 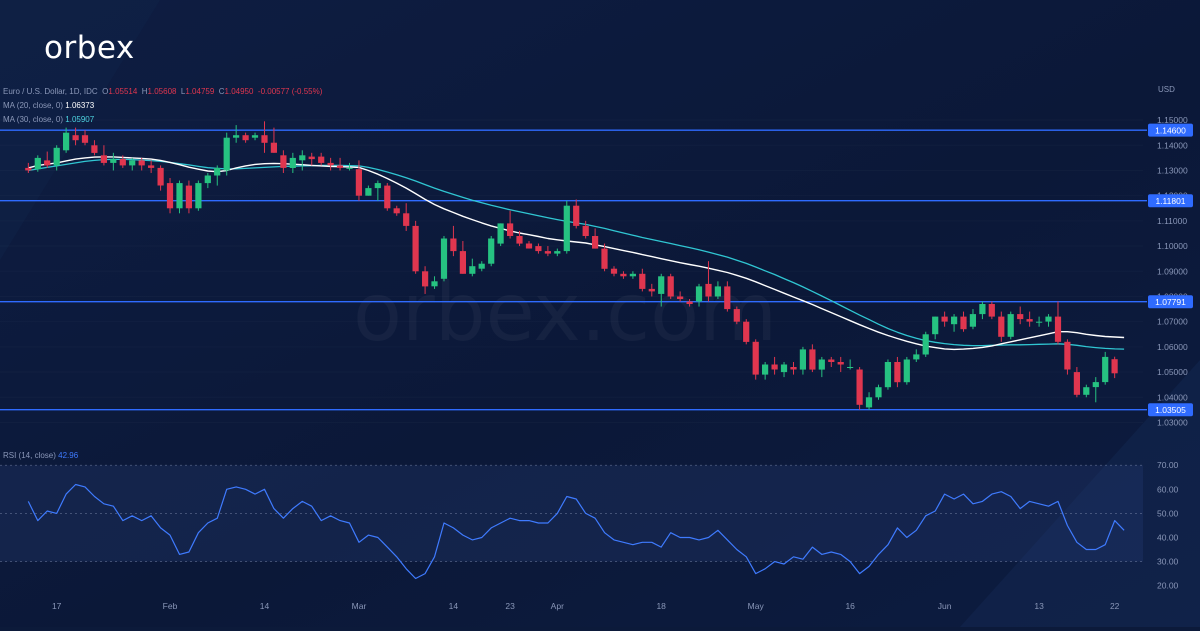 What do you see at coordinates (565, 312) in the screenshot?
I see `svg-text: orbex.com` at bounding box center [565, 312].